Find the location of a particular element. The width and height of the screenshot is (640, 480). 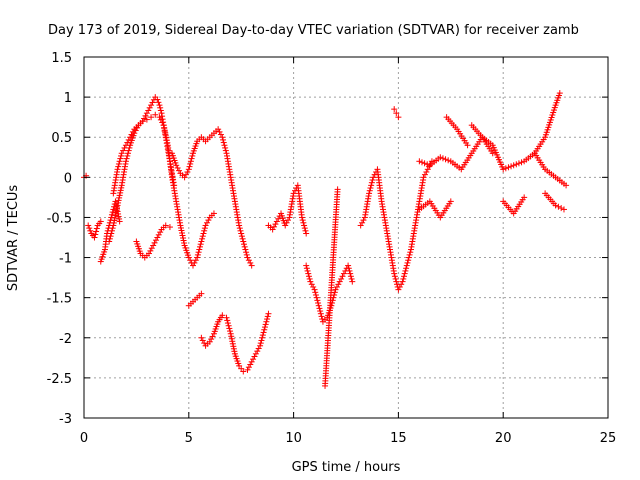

y-tick-label: -1.5 is located at coordinates (59, 299).